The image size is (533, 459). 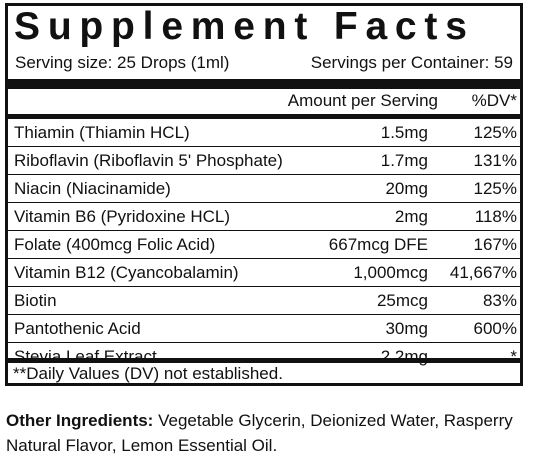 What do you see at coordinates (264, 329) in the screenshot?
I see `nutrient-row: Pantothenic Acid 30mg 600%` at bounding box center [264, 329].